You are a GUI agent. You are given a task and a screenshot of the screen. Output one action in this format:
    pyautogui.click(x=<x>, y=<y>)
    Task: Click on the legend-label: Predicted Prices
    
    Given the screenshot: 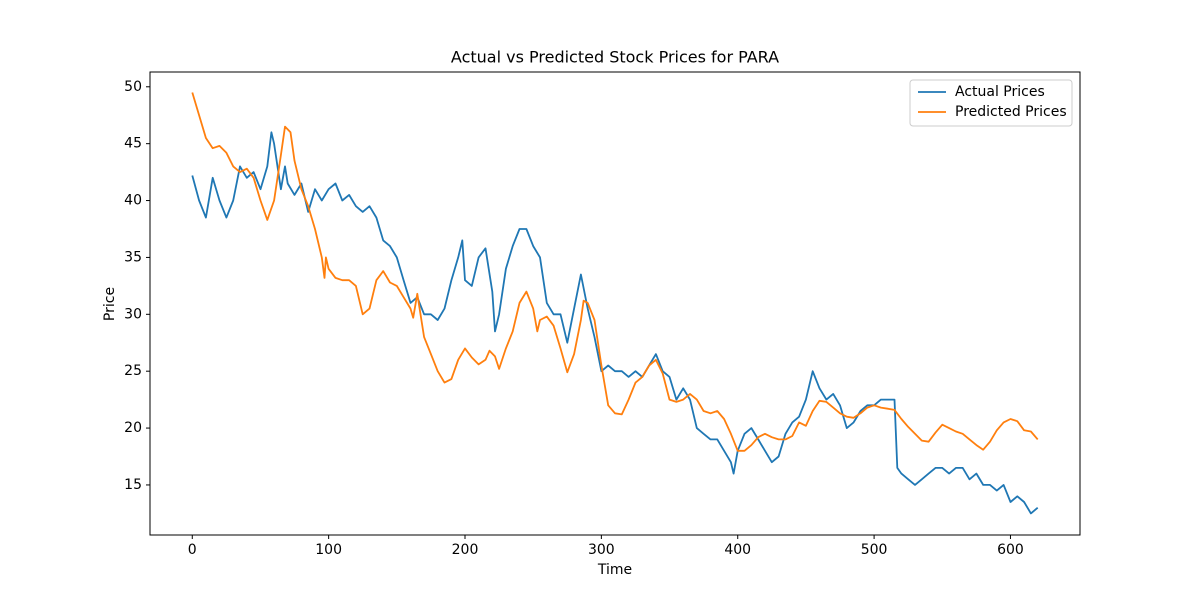 What is the action you would take?
    pyautogui.click(x=1011, y=112)
    